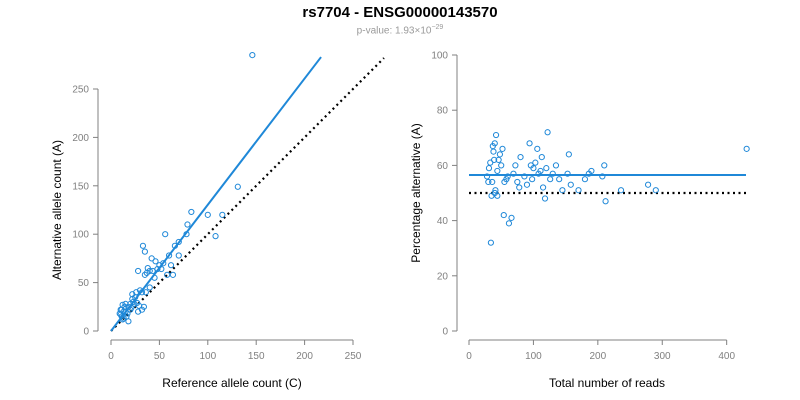 Image resolution: width=800 pixels, height=400 pixels. I want to click on left-x-tick-label: 50, so click(160, 356).